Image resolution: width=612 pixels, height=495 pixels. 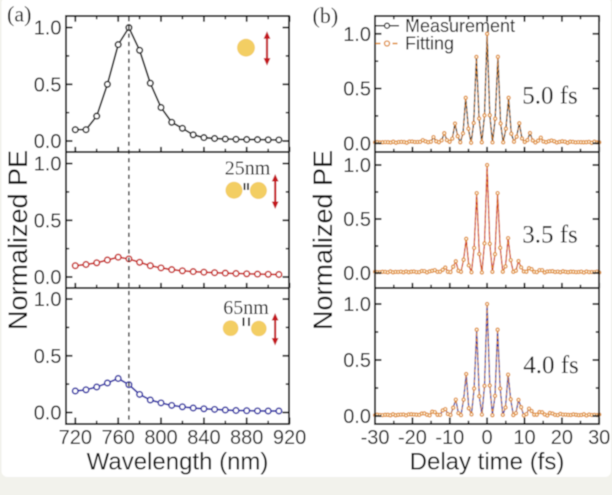 I want to click on svg-text: 880, so click(x=246, y=438).